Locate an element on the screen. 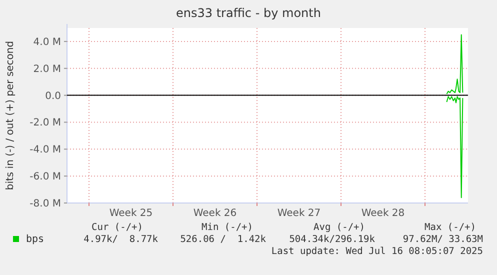 Image resolution: width=497 pixels, height=275 pixels. x-tick-label: Week 27 is located at coordinates (299, 213).